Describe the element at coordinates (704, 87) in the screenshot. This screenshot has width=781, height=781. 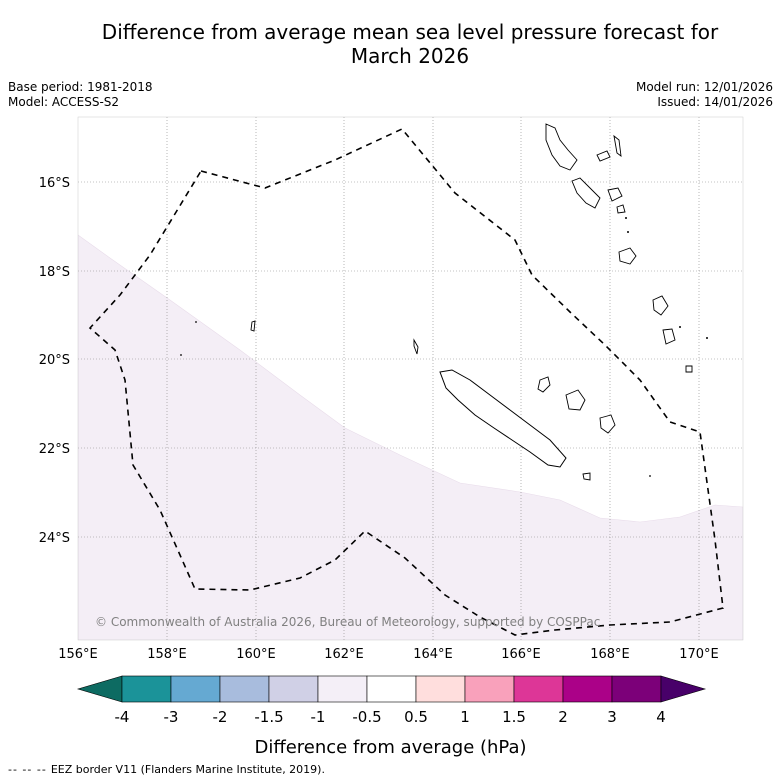
I see `model-run: Model run: 12/01/2026` at that location.